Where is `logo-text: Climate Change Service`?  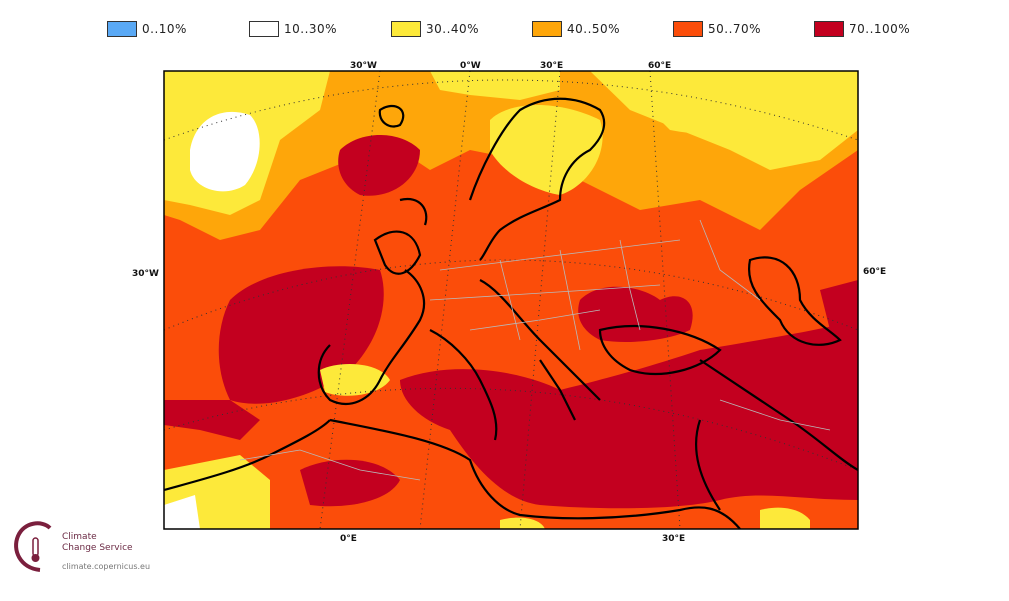
logo-text: Climate Change Service is located at coordinates (97, 543).